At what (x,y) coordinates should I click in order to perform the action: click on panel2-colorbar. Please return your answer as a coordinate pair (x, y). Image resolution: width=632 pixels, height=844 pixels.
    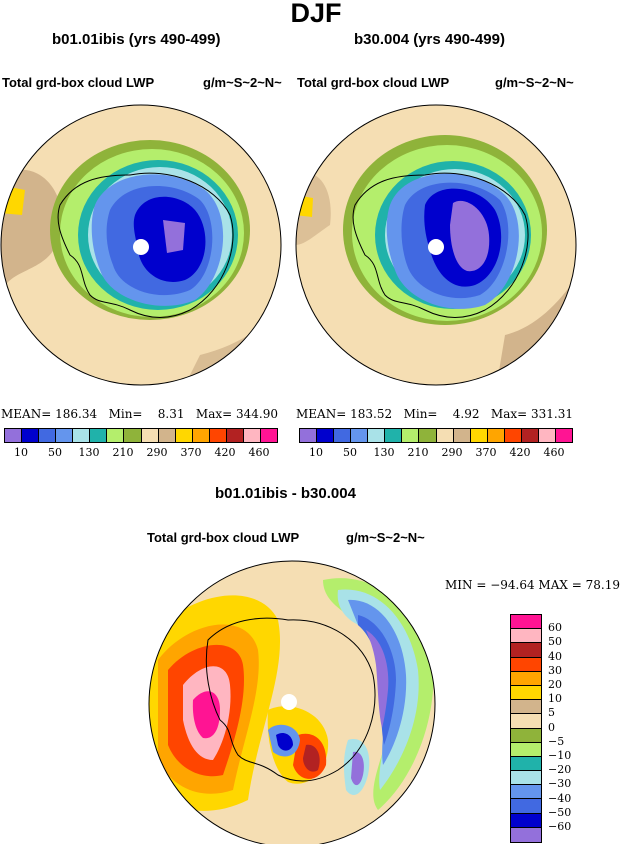
    Looking at the image, I should click on (436, 435).